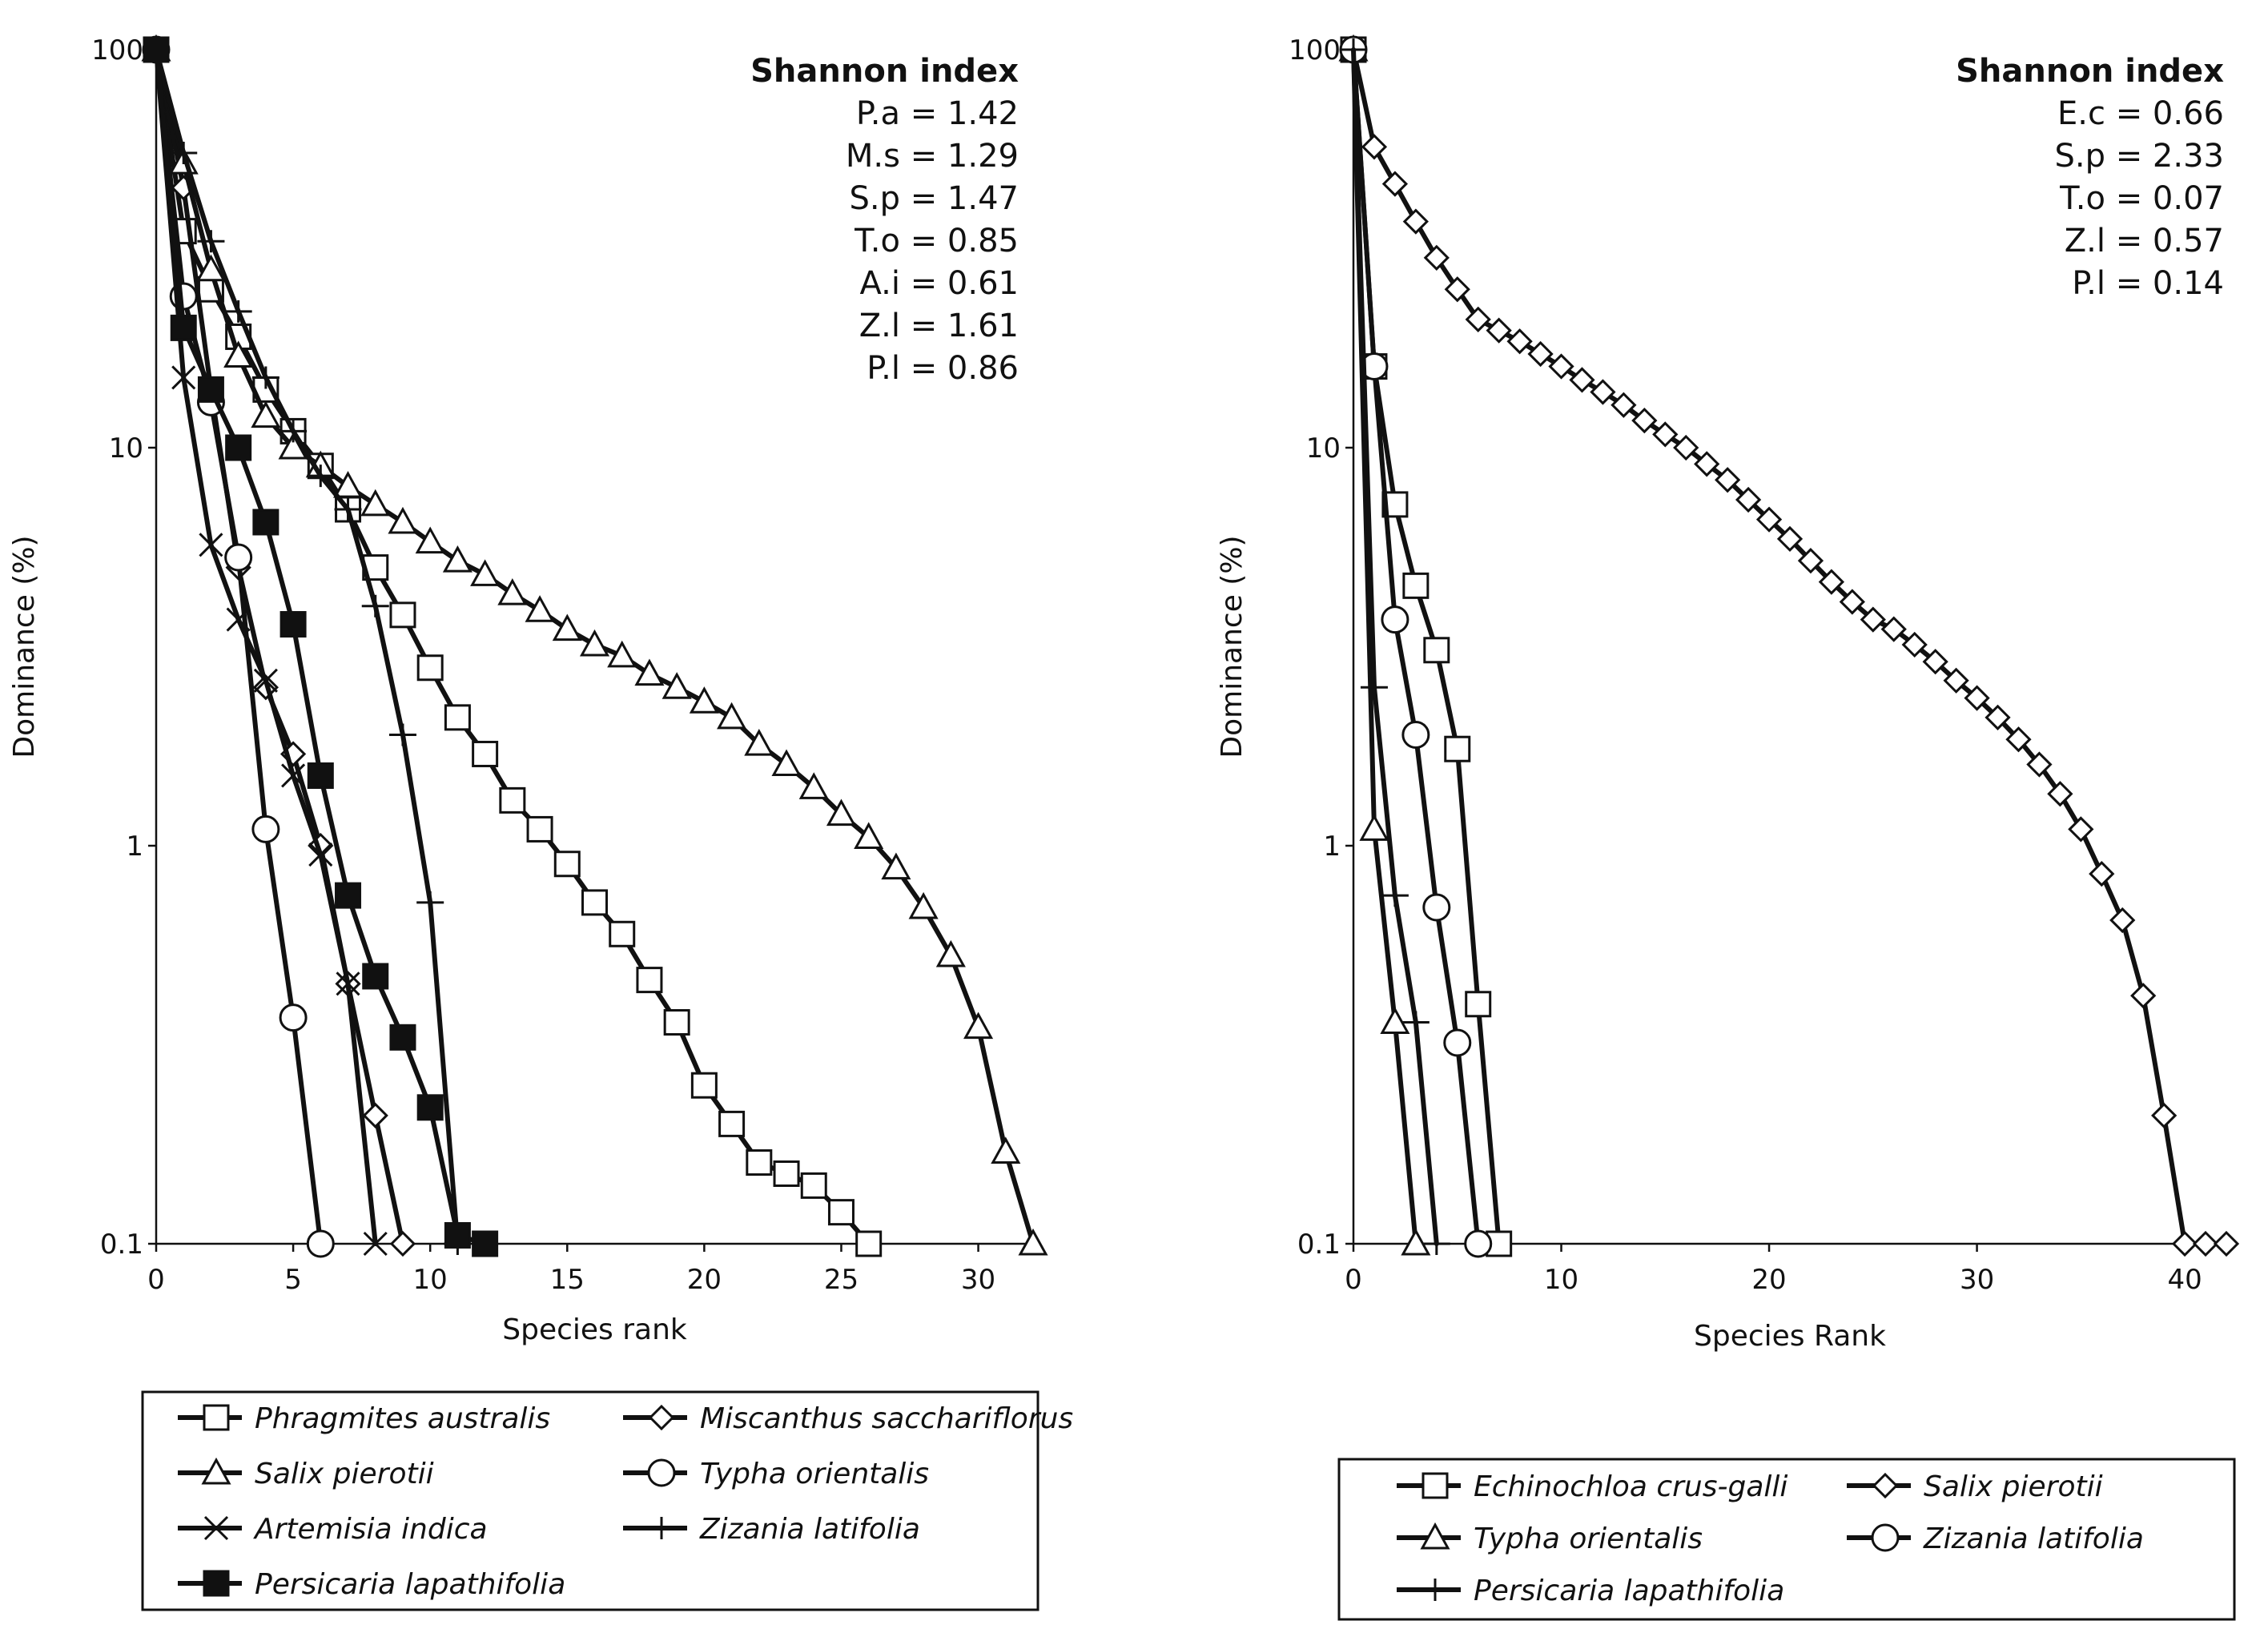 The height and width of the screenshot is (1637, 2268). What do you see at coordinates (937, 113) in the screenshot?
I see `shannon-entry: P.a = 1.42` at bounding box center [937, 113].